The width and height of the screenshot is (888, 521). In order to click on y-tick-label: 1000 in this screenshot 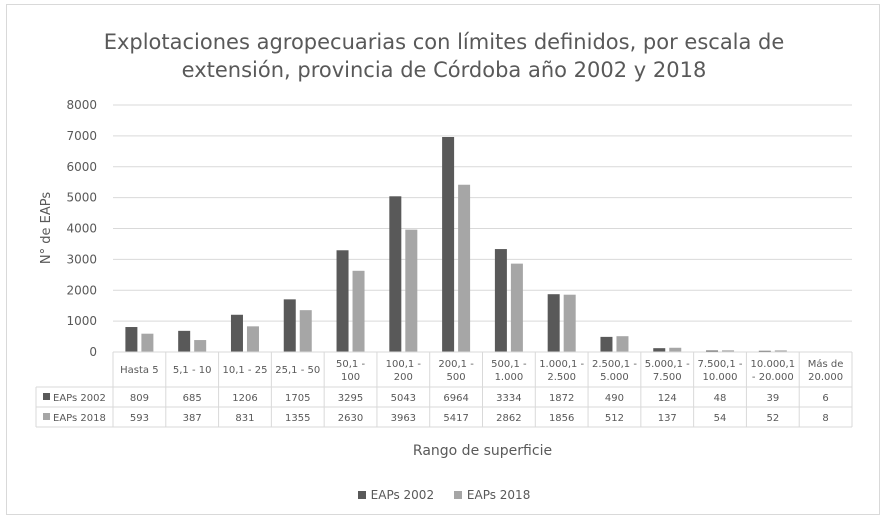, I will do `click(81, 321)`.